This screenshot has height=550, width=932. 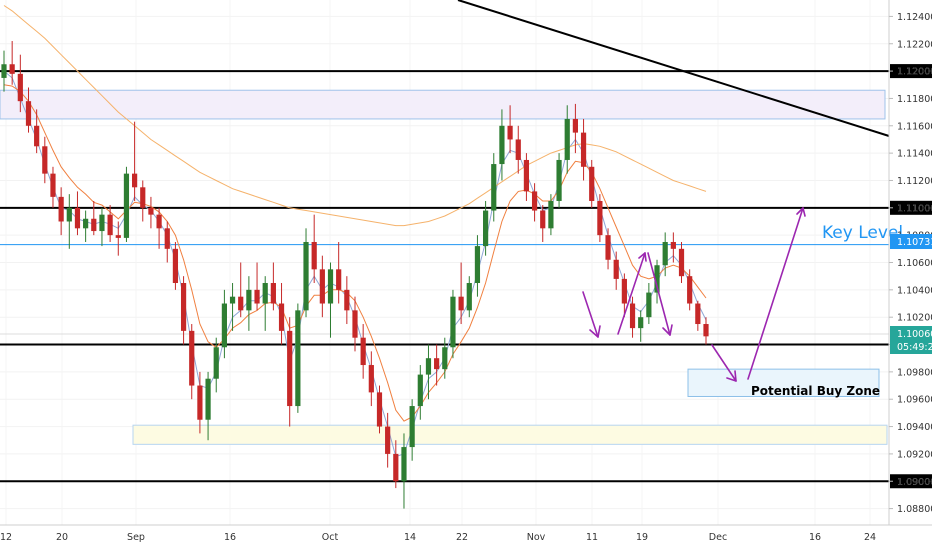 What do you see at coordinates (914, 290) in the screenshot?
I see `price-tick-label: 1.10400` at bounding box center [914, 290].